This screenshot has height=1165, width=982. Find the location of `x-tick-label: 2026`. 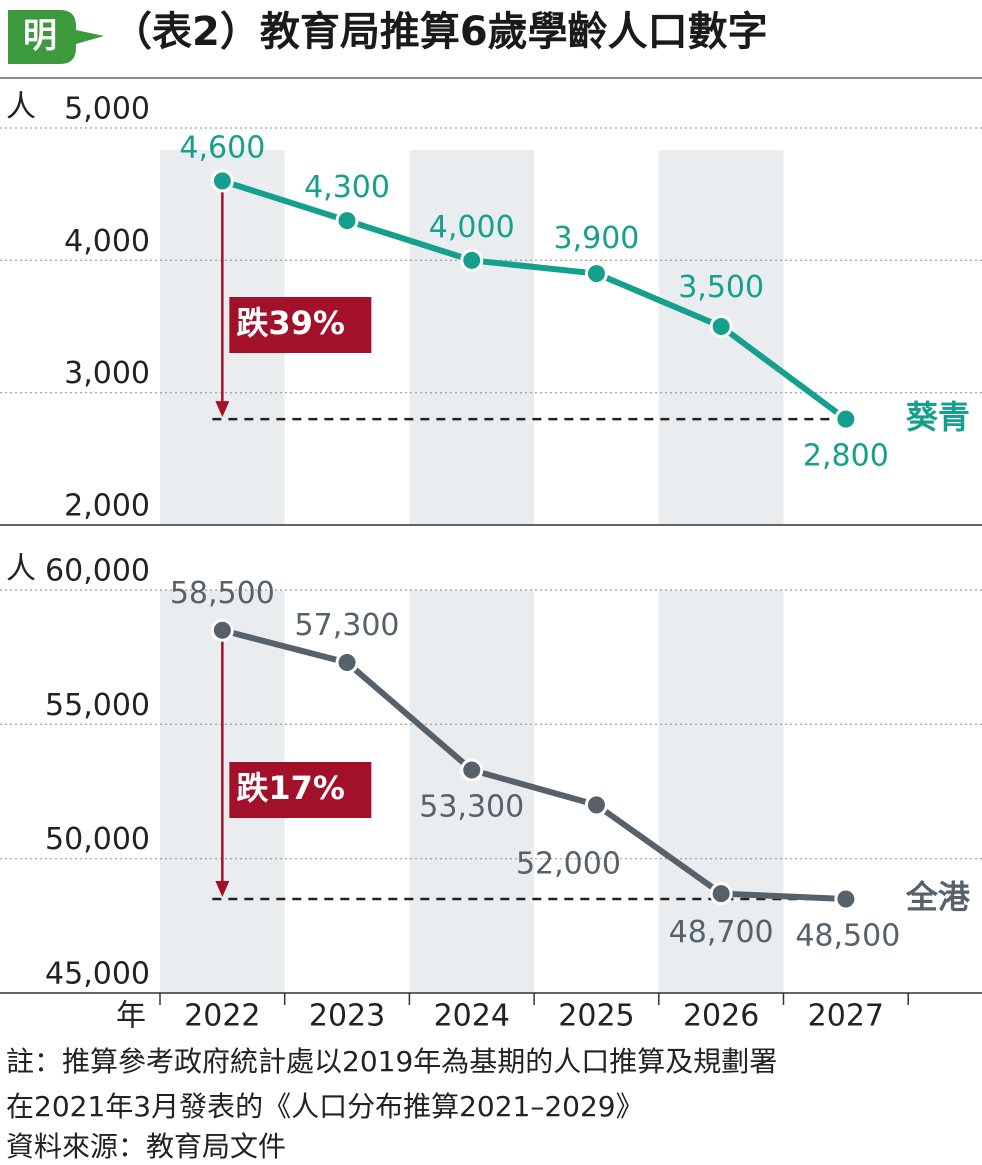

x-tick-label: 2026 is located at coordinates (721, 1016).